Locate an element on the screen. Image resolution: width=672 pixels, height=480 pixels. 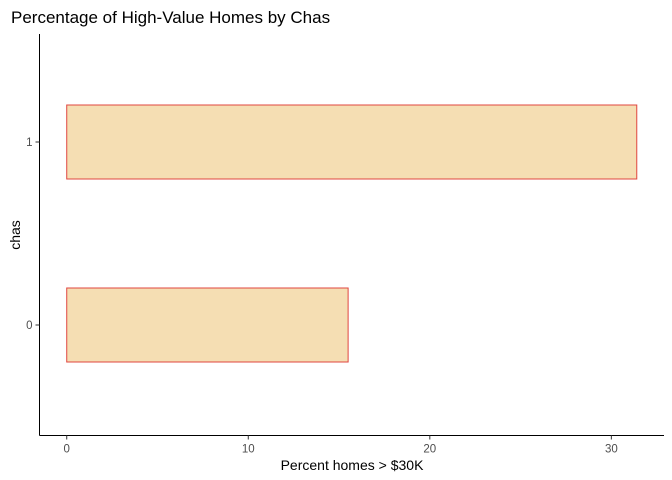
x-tick-label: 0 is located at coordinates (67, 450).